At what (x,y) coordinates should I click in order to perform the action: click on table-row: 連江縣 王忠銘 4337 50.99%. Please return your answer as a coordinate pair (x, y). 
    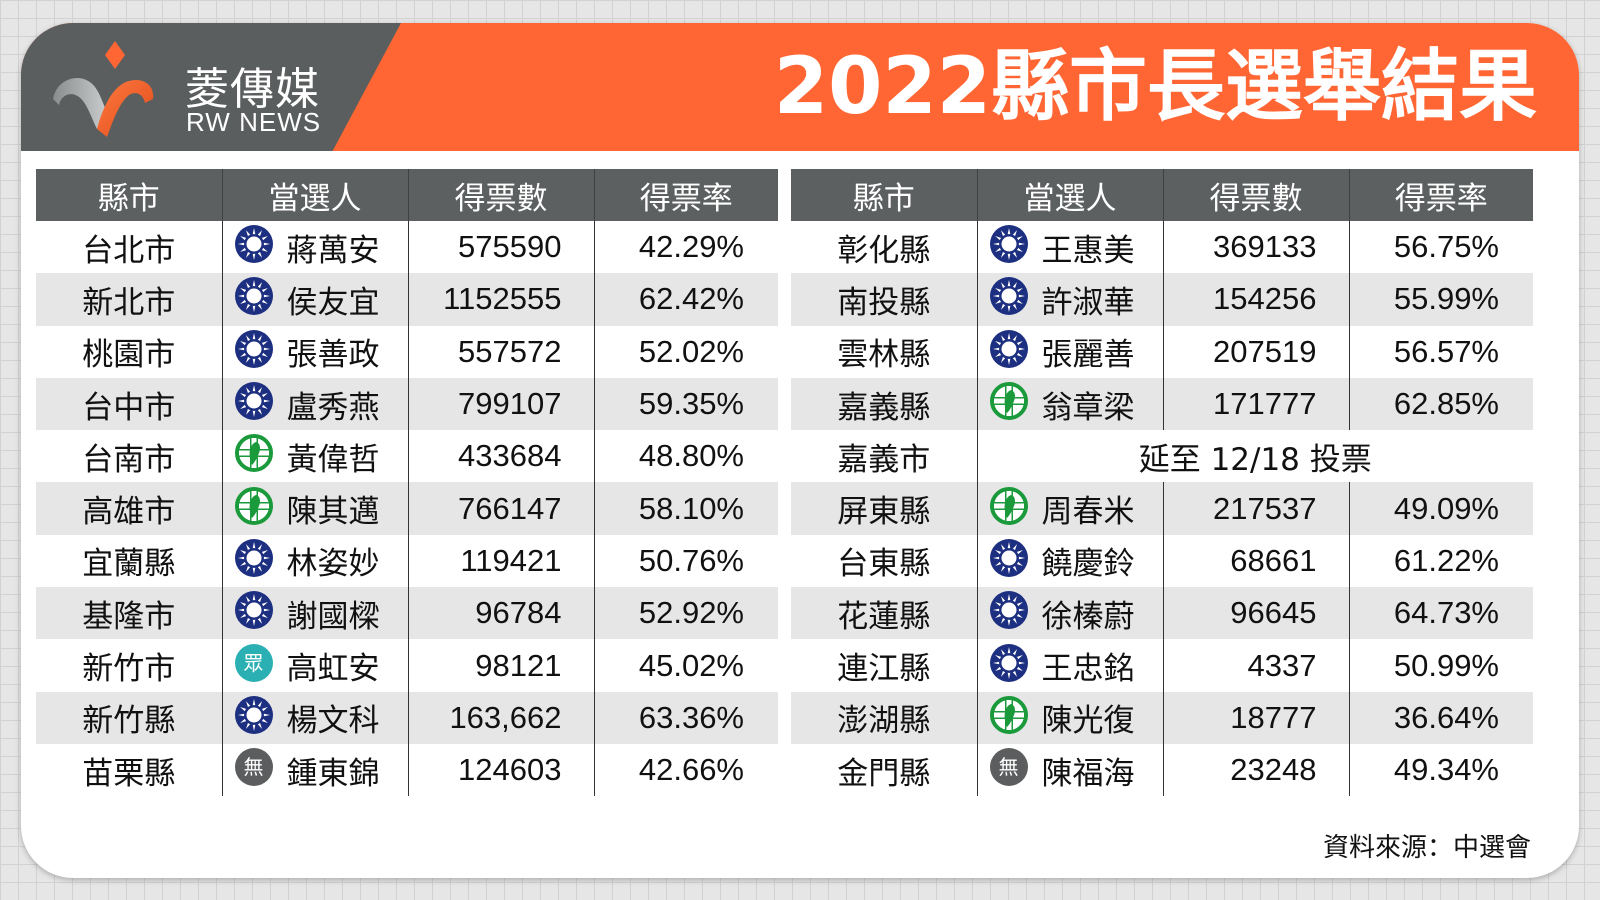
    Looking at the image, I should click on (1162, 665).